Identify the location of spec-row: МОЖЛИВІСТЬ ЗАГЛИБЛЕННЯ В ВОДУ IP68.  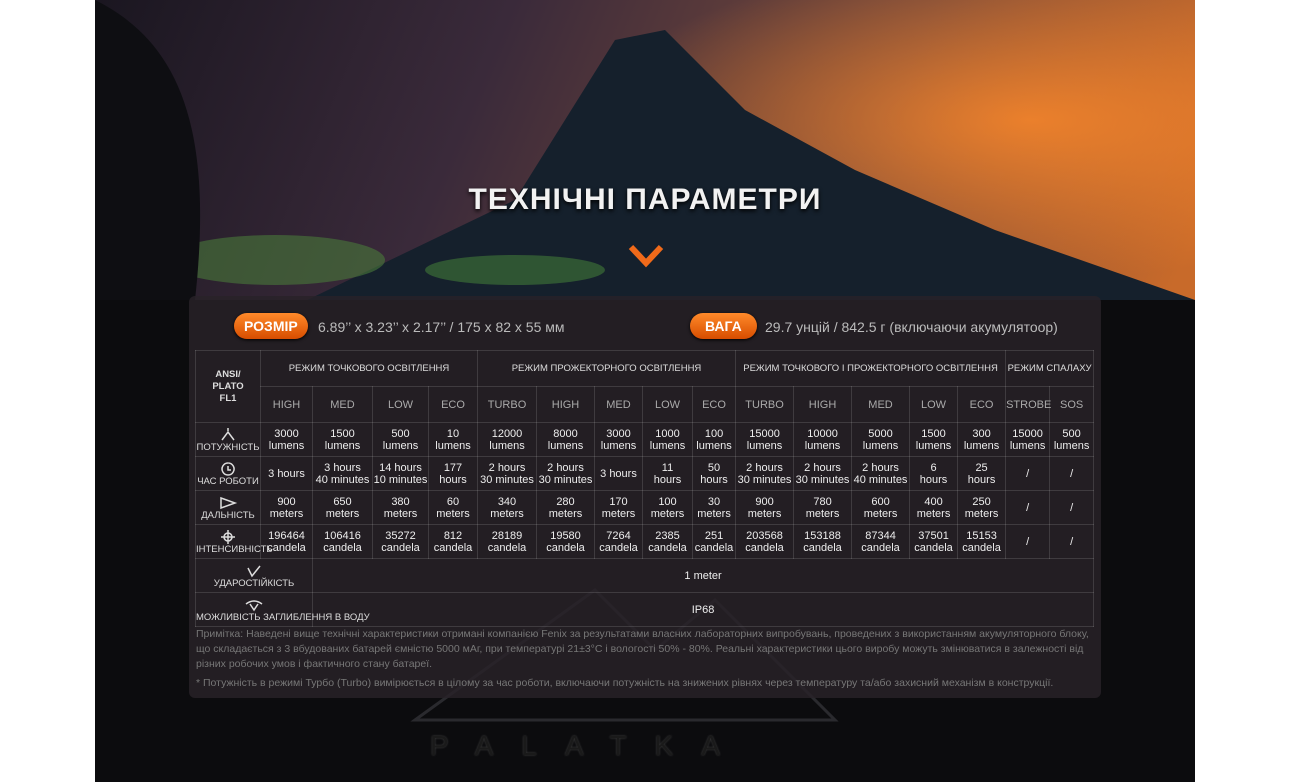
(645, 609).